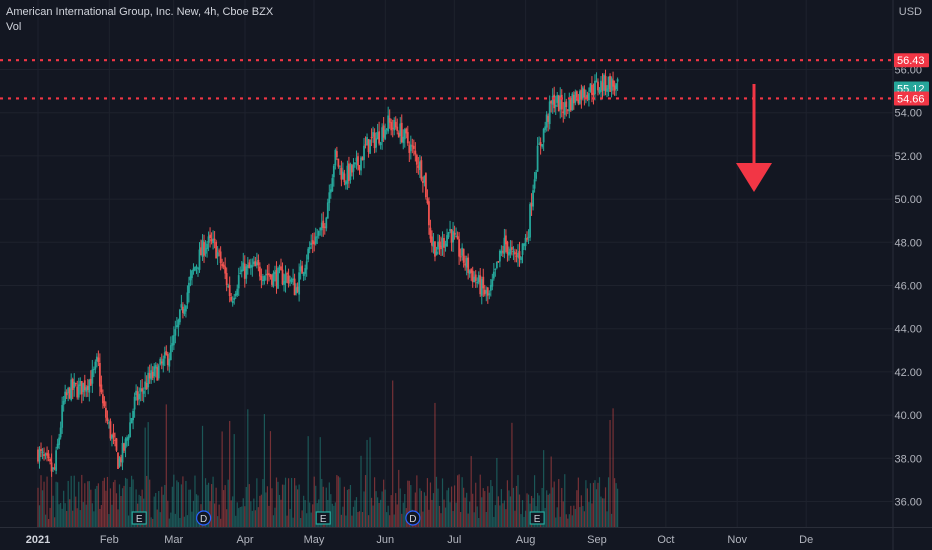 This screenshot has width=932, height=550. I want to click on event-marker-label: D, so click(412, 519).